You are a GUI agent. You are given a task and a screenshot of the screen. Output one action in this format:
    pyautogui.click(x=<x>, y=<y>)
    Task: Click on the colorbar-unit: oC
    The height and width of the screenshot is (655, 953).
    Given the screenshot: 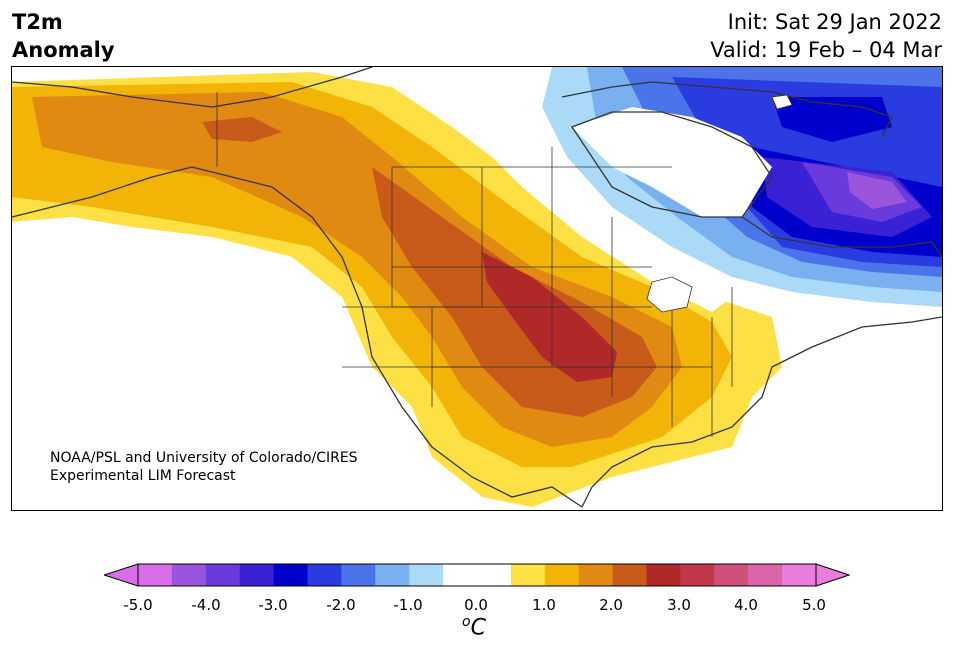 What is the action you would take?
    pyautogui.click(x=474, y=627)
    